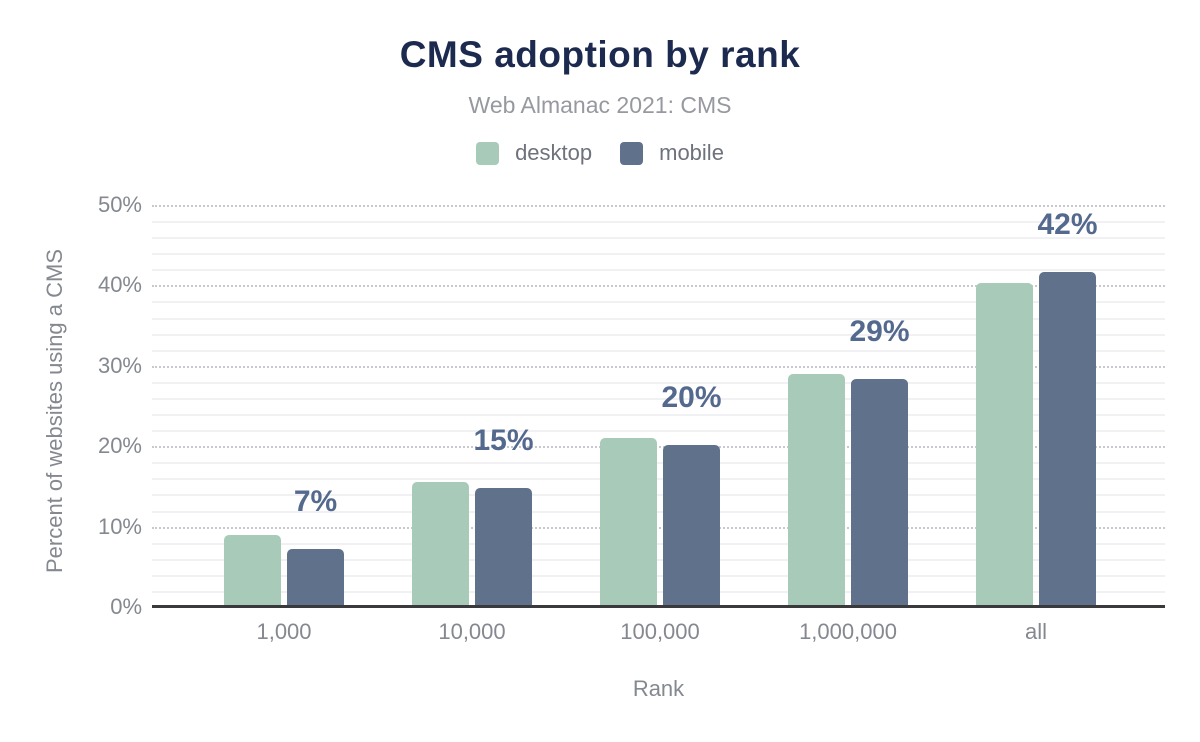 The width and height of the screenshot is (1200, 742). Describe the element at coordinates (1067, 224) in the screenshot. I see `value-annotation: 42%` at that location.